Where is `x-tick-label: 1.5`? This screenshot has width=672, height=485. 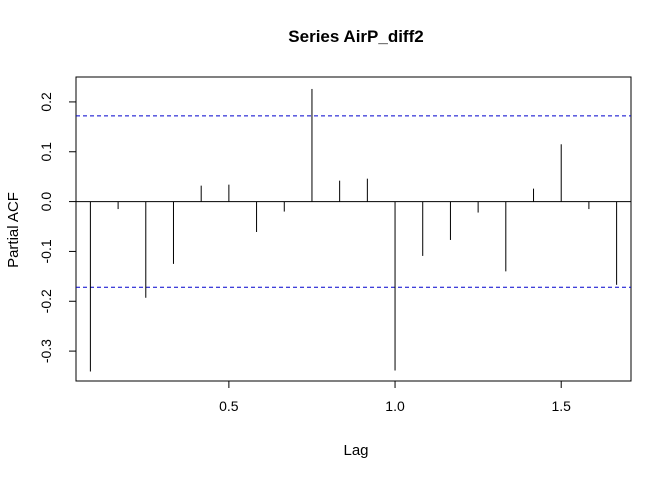 x-tick-label: 1.5 is located at coordinates (561, 406).